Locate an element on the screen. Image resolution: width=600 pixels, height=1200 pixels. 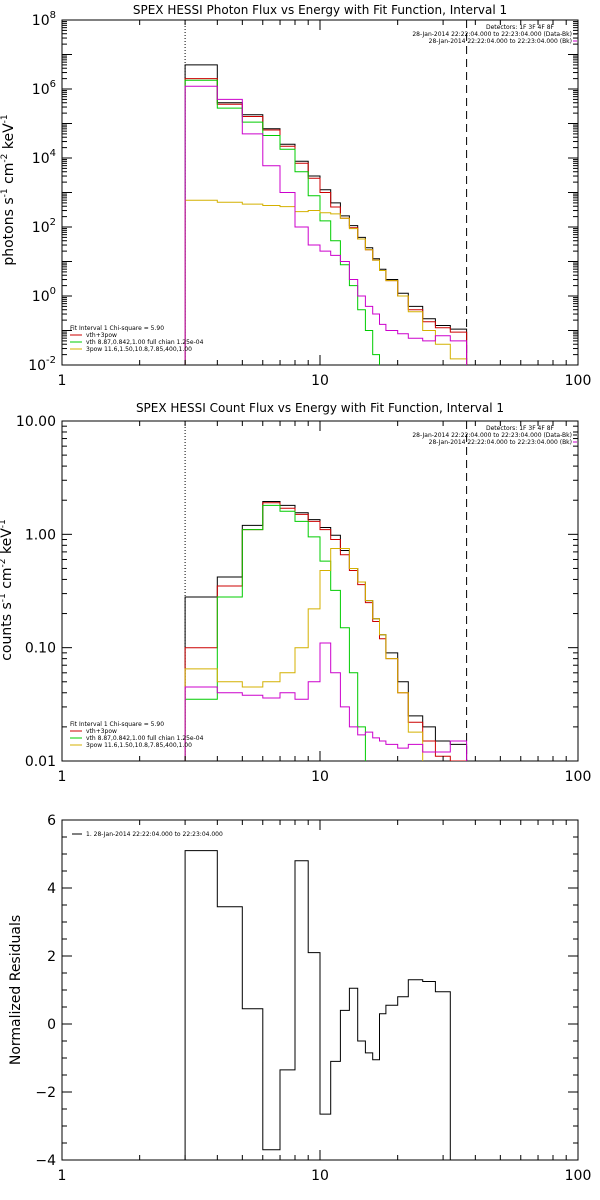
y-tick-label: 4 is located at coordinates (51, 889).